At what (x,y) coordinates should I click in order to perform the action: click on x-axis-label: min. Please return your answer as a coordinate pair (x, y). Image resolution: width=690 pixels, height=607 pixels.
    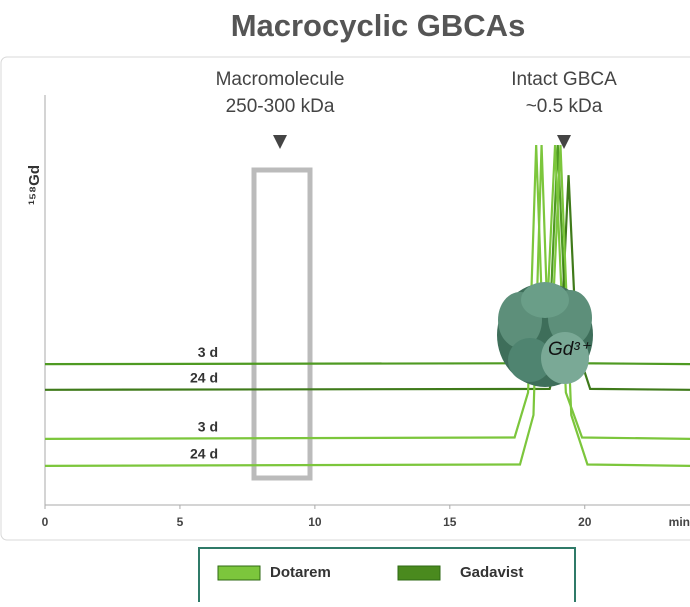
    Looking at the image, I should click on (679, 522).